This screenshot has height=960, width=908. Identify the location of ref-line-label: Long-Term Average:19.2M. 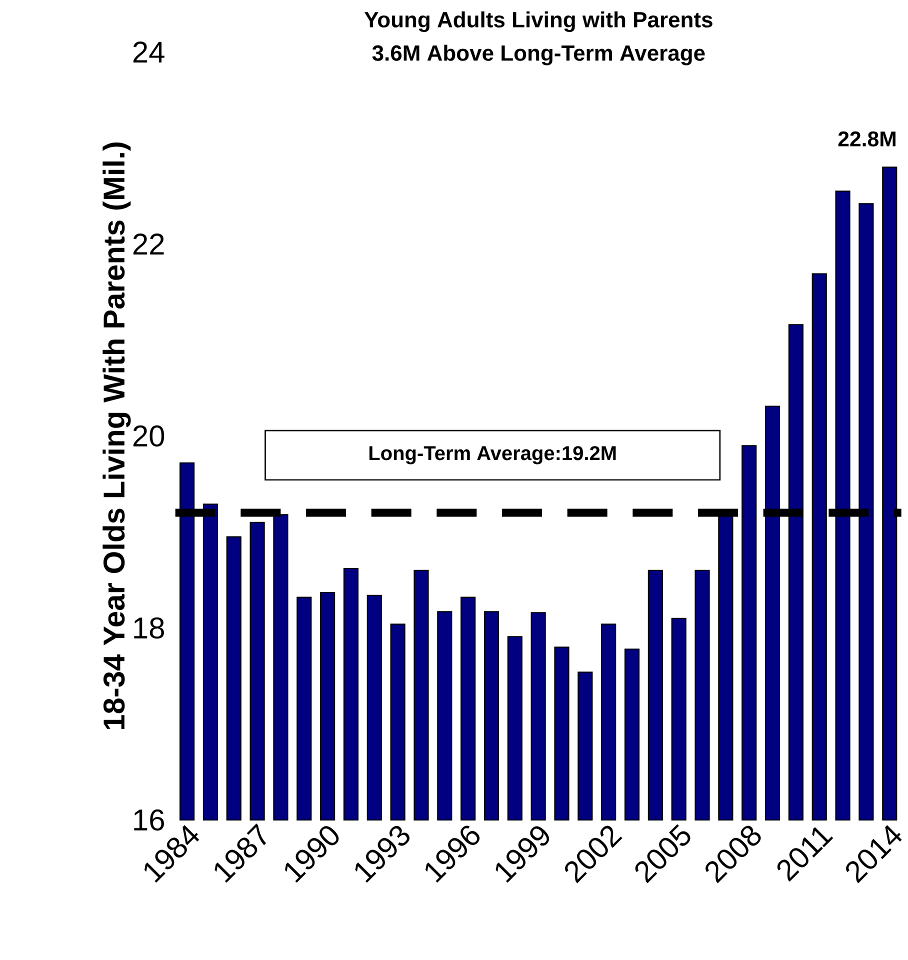
(492, 455).